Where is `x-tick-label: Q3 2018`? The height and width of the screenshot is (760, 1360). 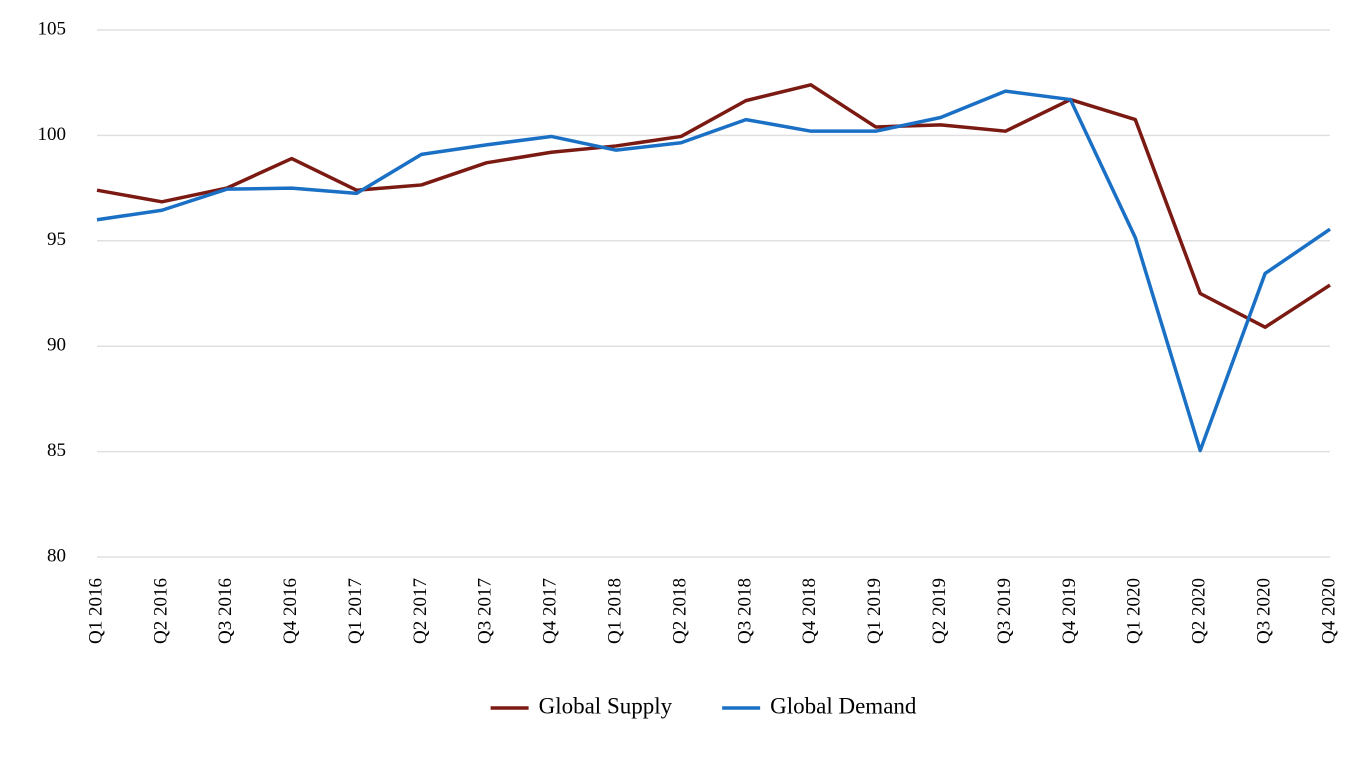
x-tick-label: Q3 2018 is located at coordinates (744, 611).